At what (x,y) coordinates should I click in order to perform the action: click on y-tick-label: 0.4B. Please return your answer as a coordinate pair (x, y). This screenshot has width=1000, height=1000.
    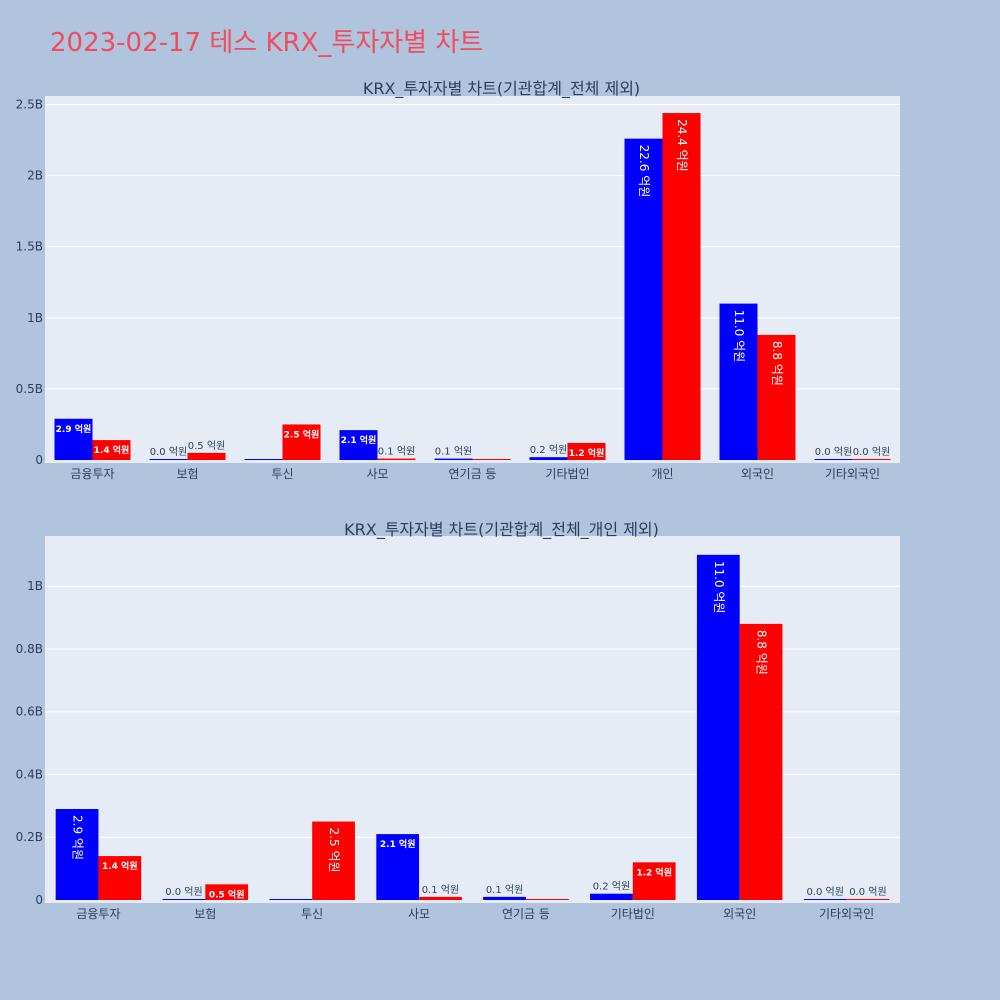
    Looking at the image, I should click on (29, 774).